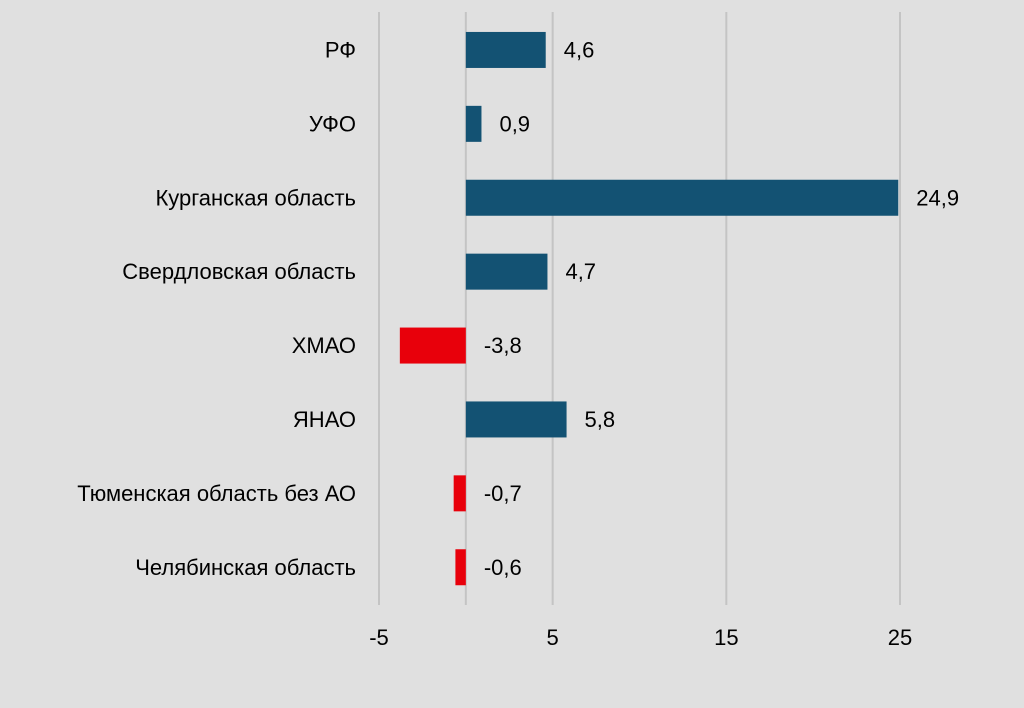 Image resolution: width=1024 pixels, height=708 pixels. What do you see at coordinates (503, 345) in the screenshot?
I see `value-label: -3,8` at bounding box center [503, 345].